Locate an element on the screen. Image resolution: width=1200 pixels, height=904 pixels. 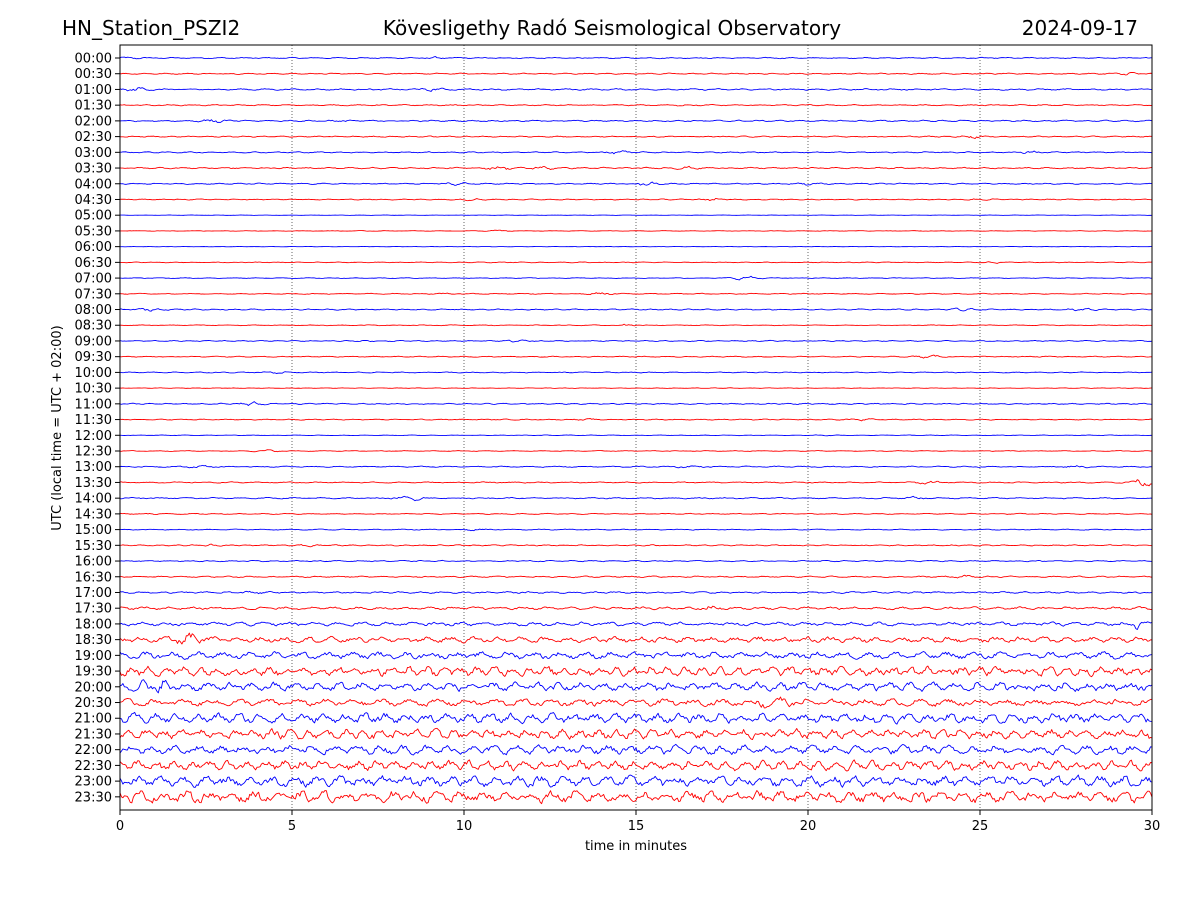
x-tick-label: 15 is located at coordinates (636, 826).